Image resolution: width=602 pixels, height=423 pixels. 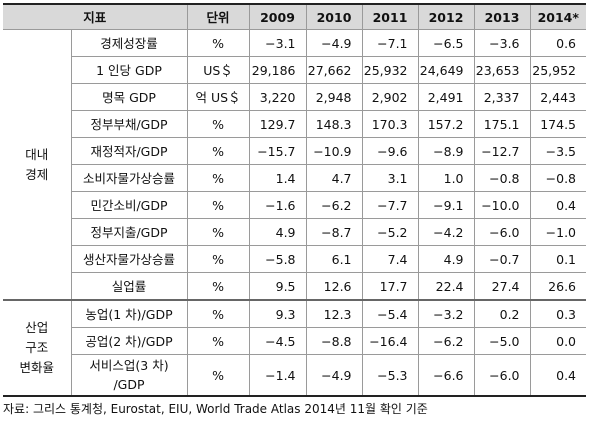 I want to click on group-label-line: 경제, so click(x=37, y=174).